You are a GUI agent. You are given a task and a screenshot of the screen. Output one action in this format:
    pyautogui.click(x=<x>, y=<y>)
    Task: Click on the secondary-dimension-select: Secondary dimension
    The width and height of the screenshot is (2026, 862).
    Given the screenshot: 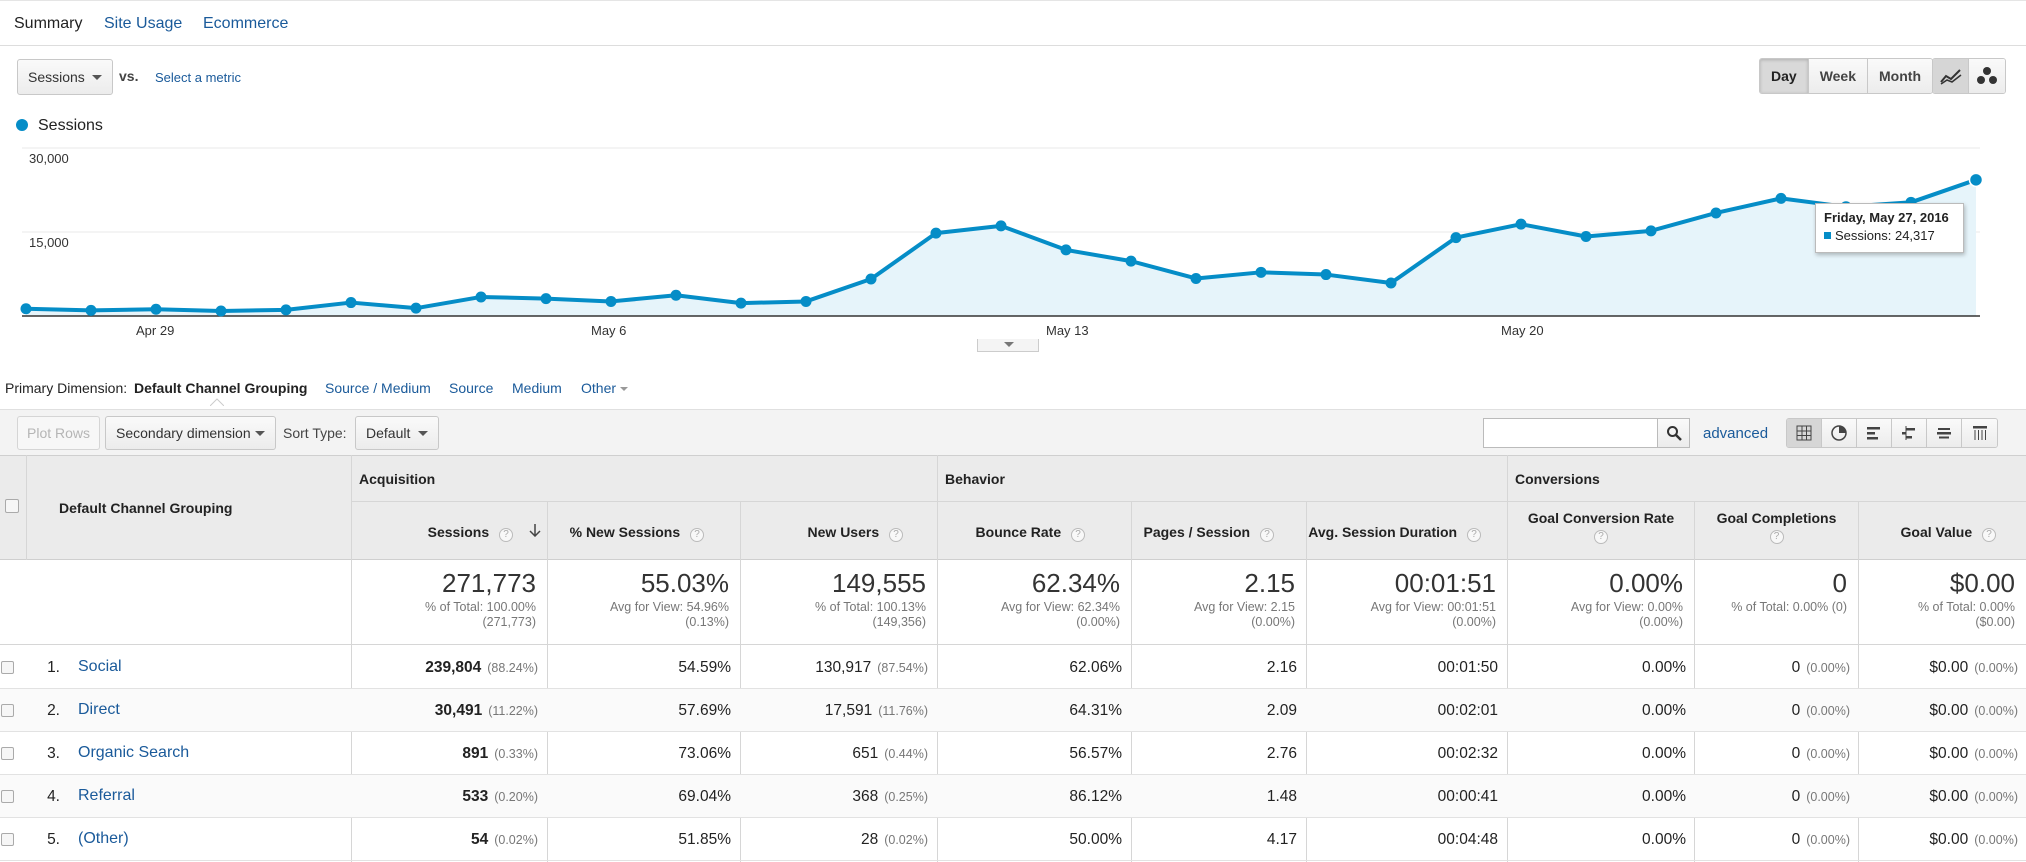 What is the action you would take?
    pyautogui.click(x=190, y=433)
    